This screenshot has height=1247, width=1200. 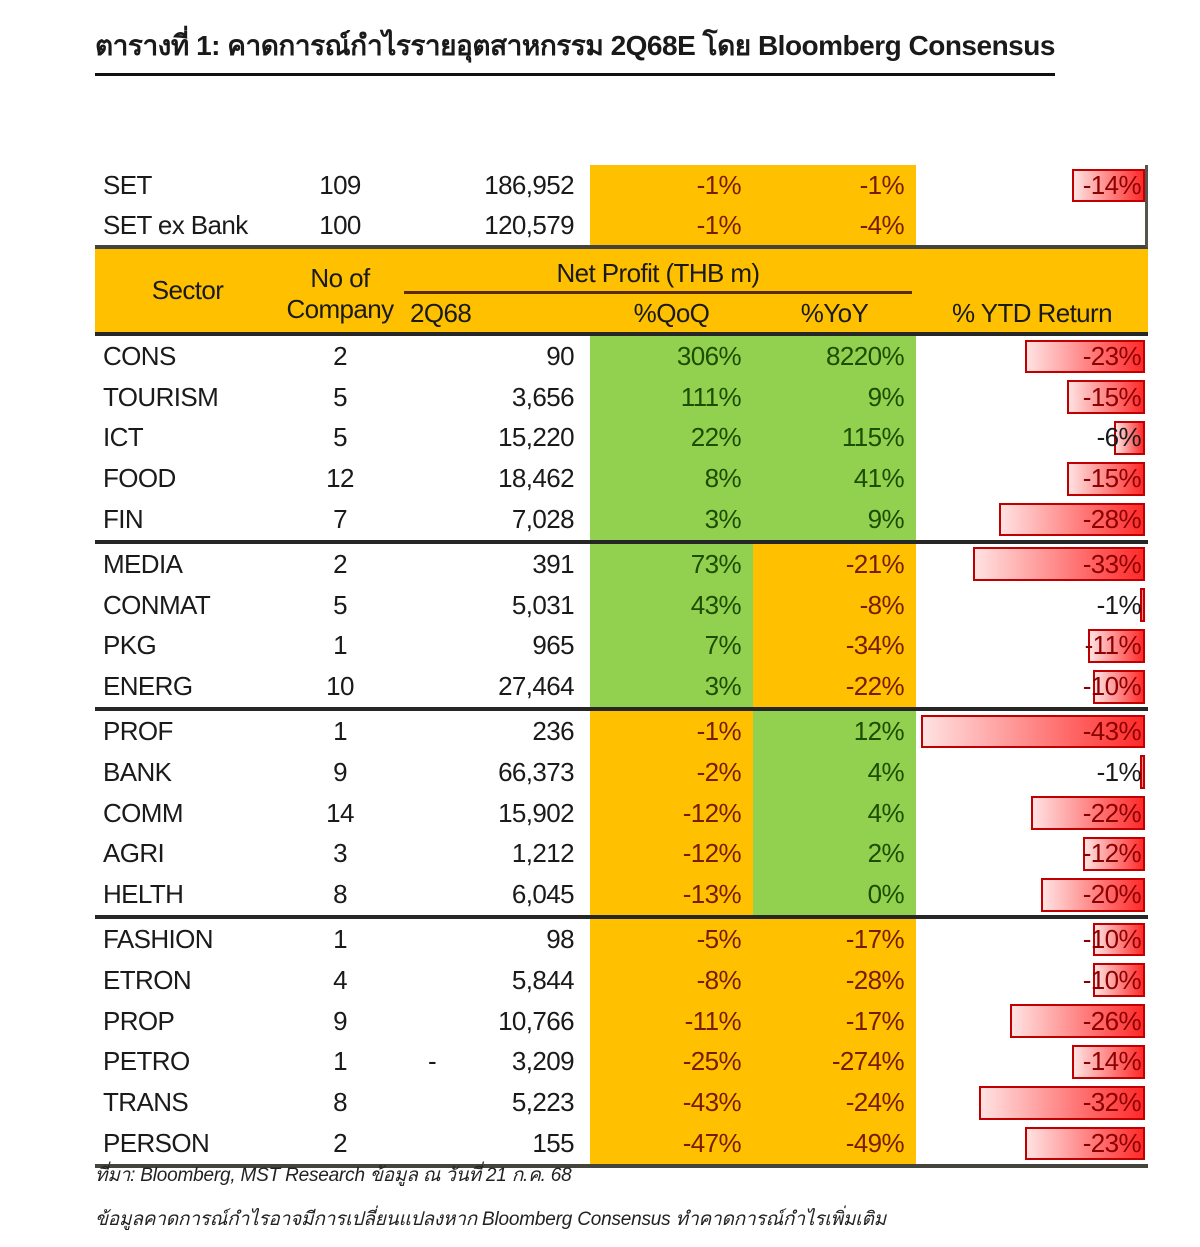 What do you see at coordinates (1032, 686) in the screenshot?
I see `ytd-return-cell: -10%` at bounding box center [1032, 686].